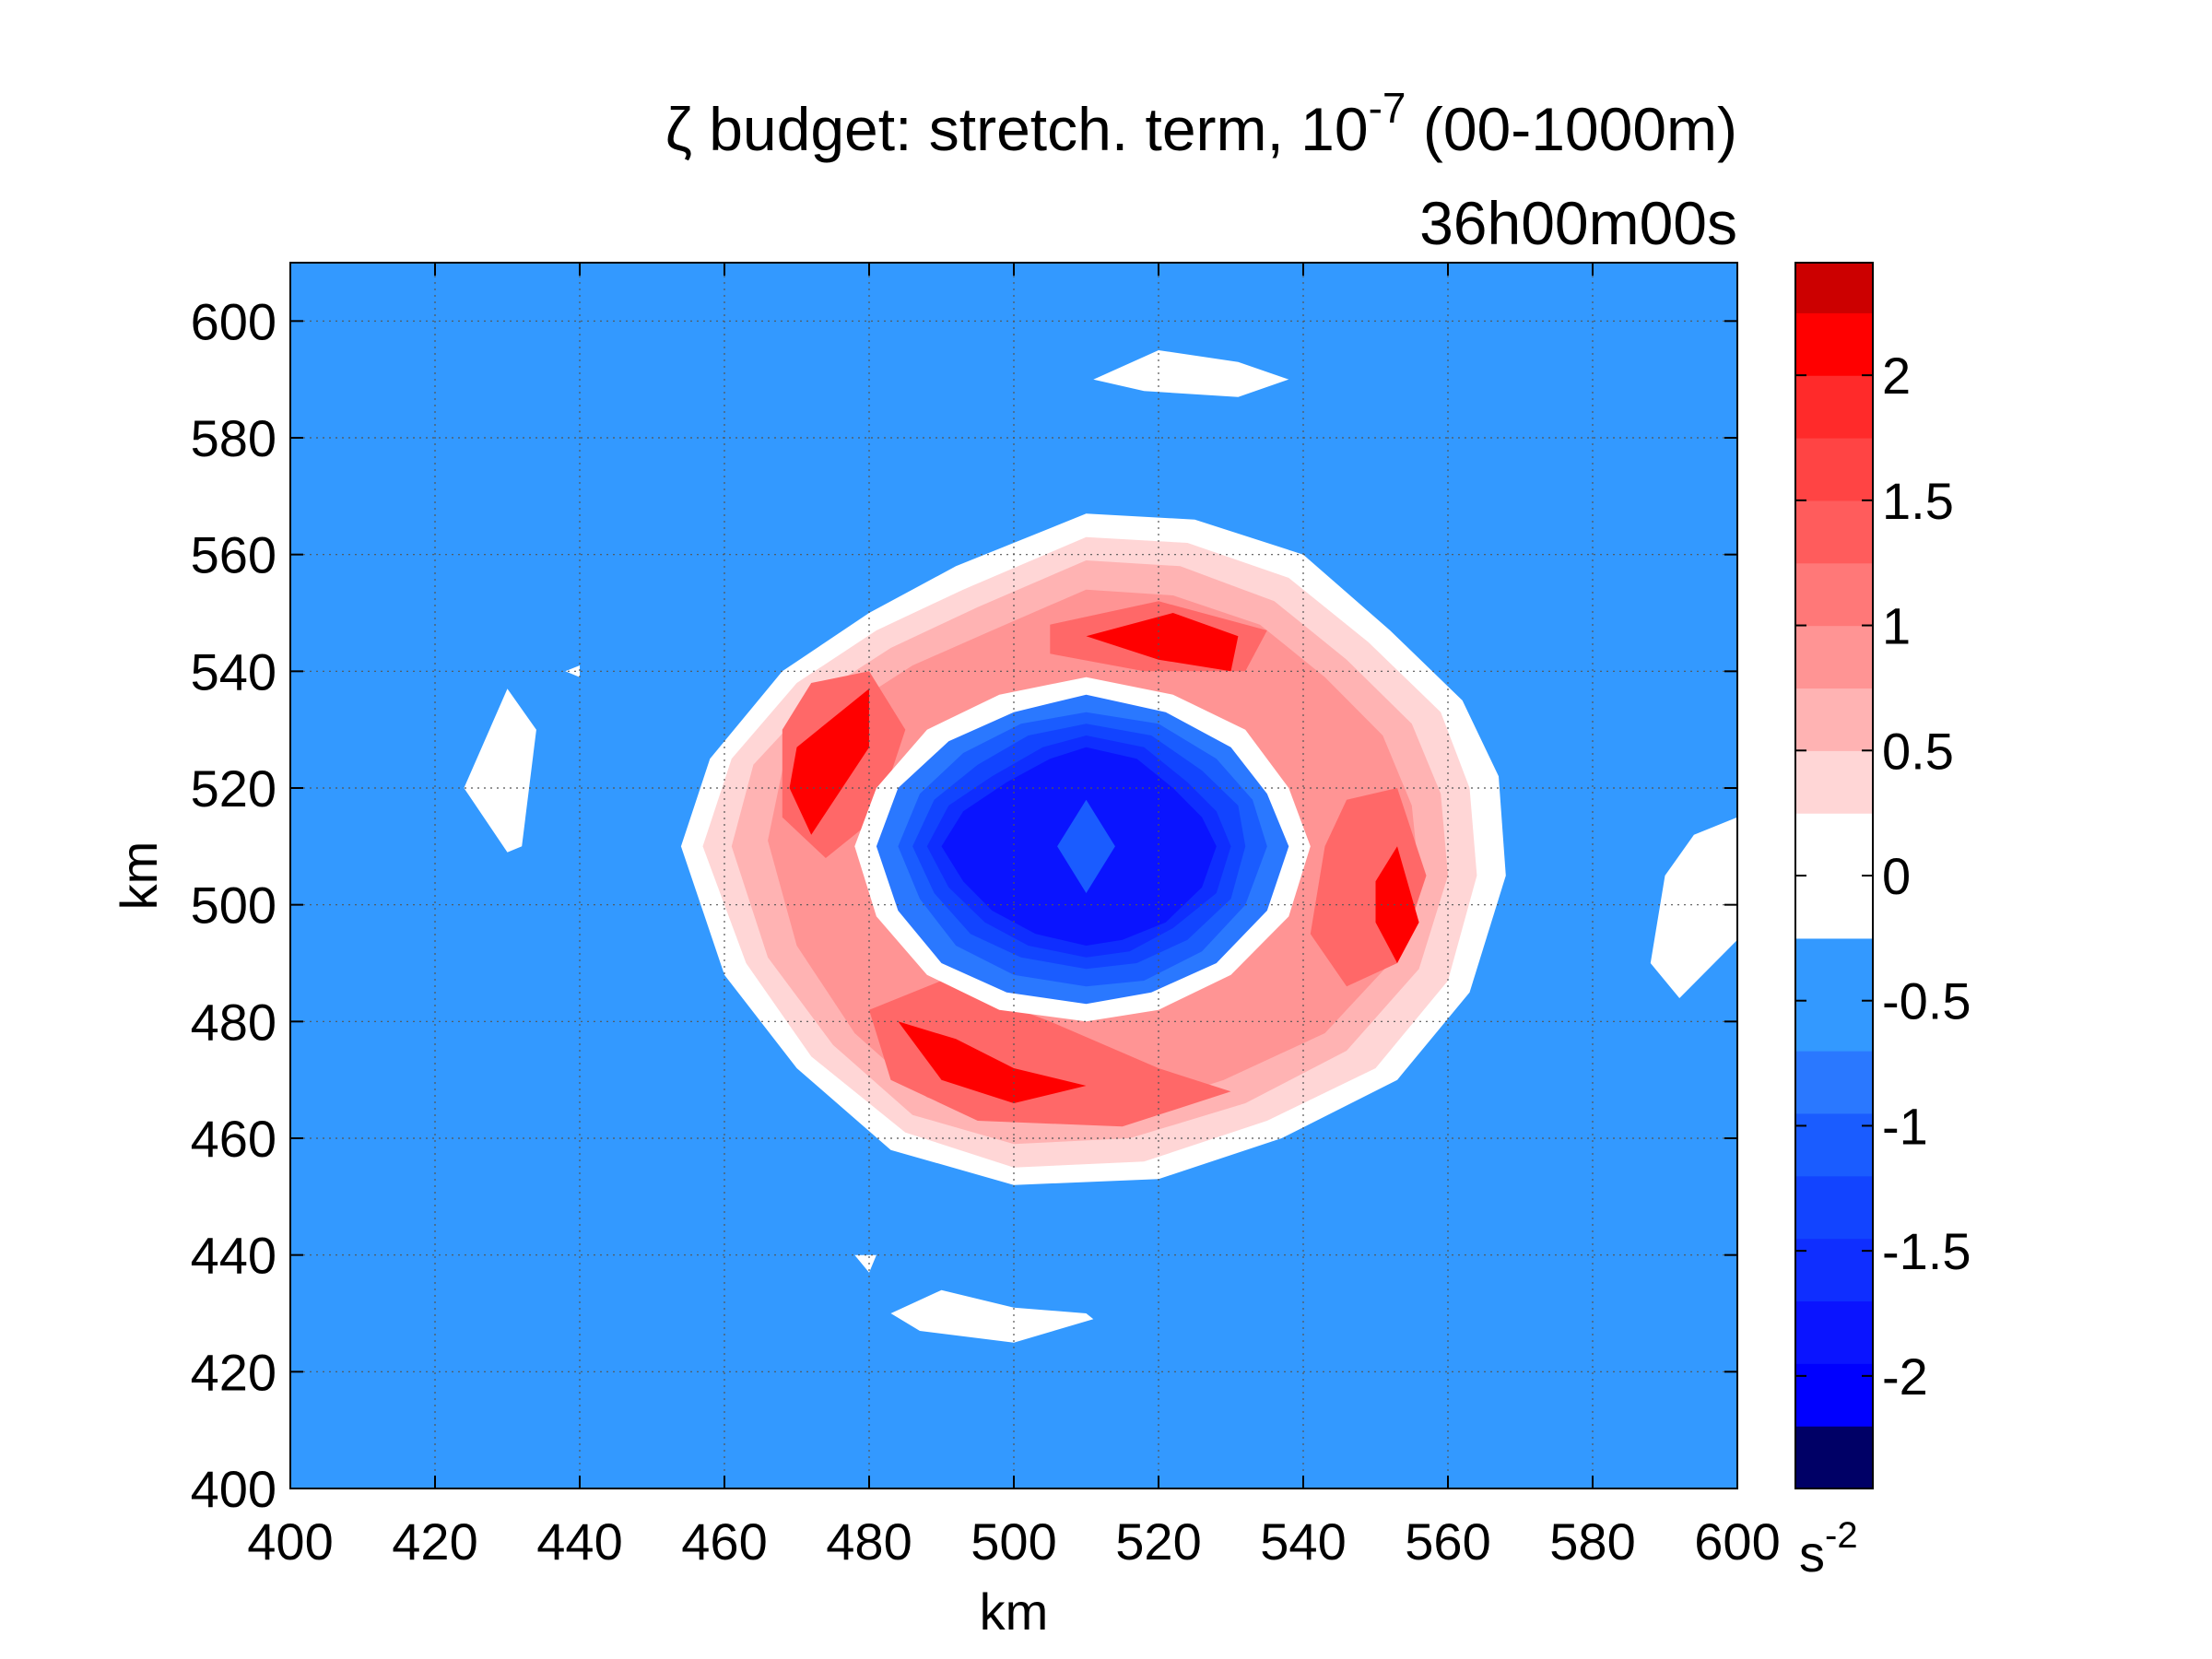 This screenshot has height=1659, width=2212. I want to click on y-axis-label: km, so click(139, 876).